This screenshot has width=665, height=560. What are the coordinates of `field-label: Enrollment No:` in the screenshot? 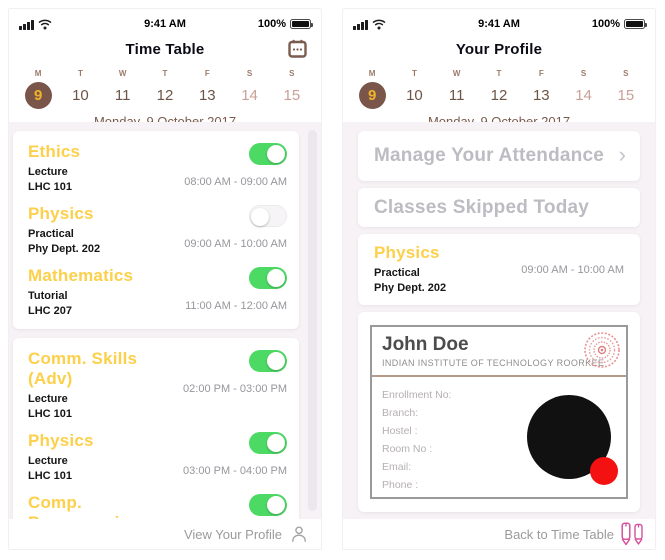 It's located at (417, 395).